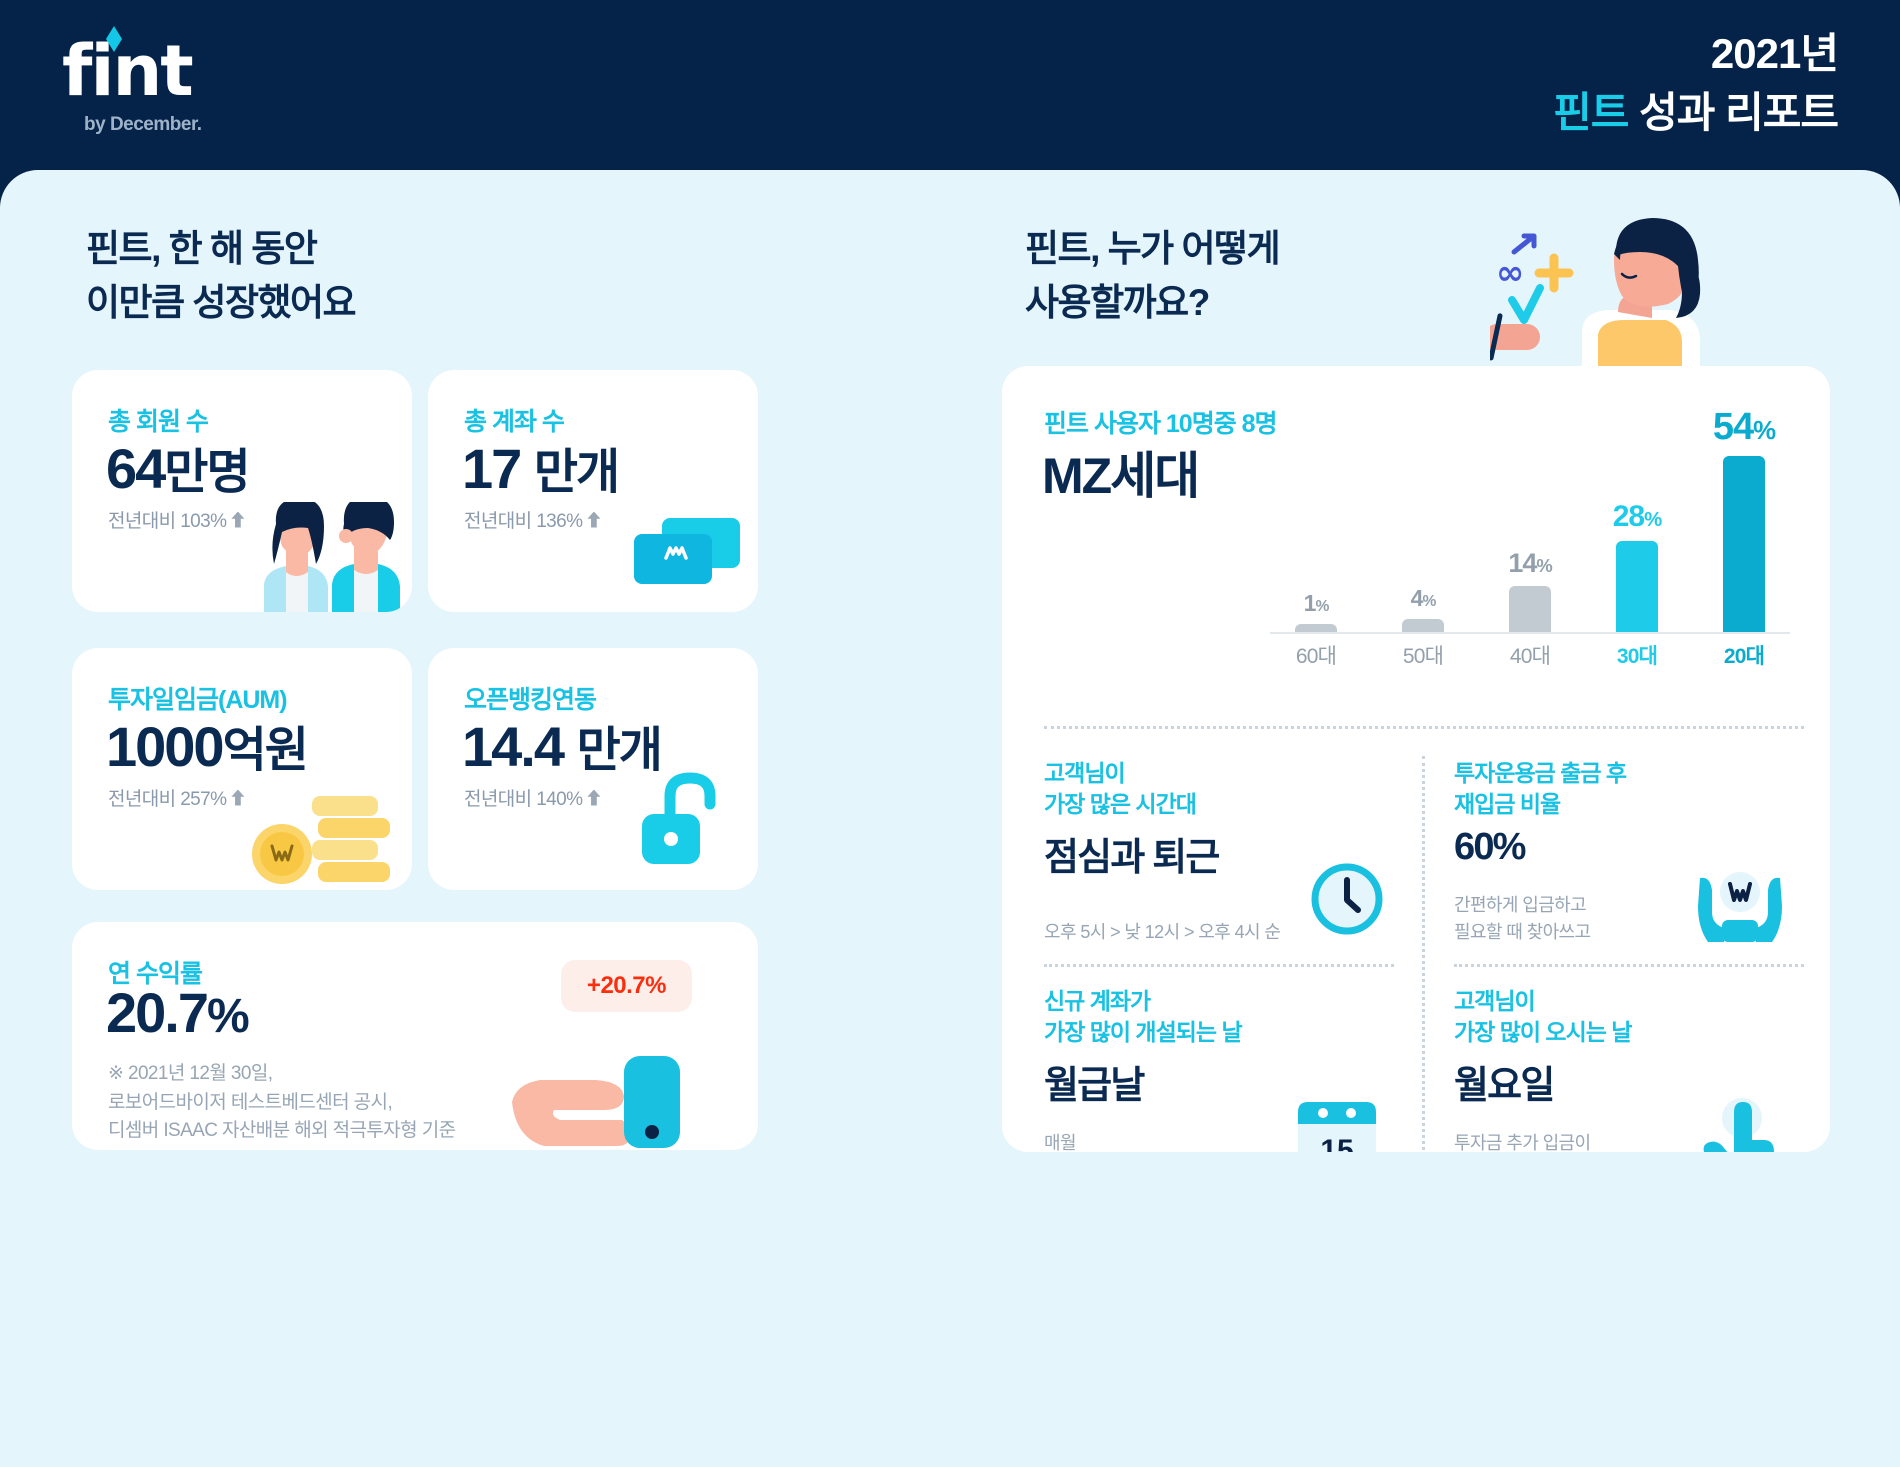 This screenshot has width=1900, height=1467. I want to click on right-heading-line-2: 사용할까요?, so click(1117, 302).